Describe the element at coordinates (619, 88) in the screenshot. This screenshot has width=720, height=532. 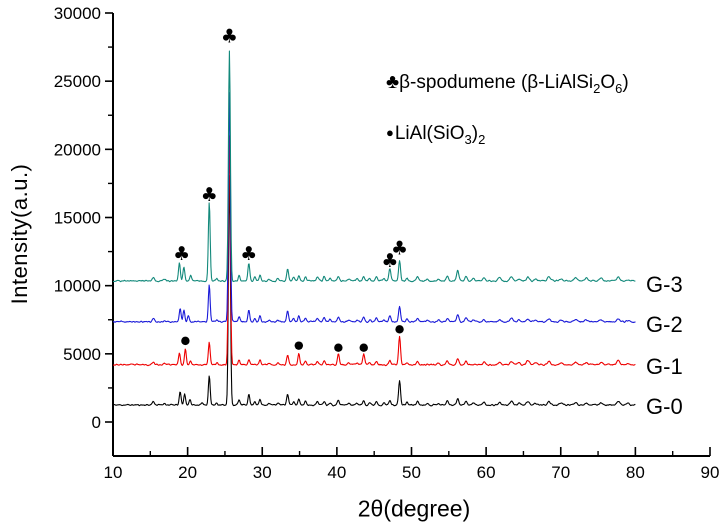
I see `legend-sub: 6` at that location.